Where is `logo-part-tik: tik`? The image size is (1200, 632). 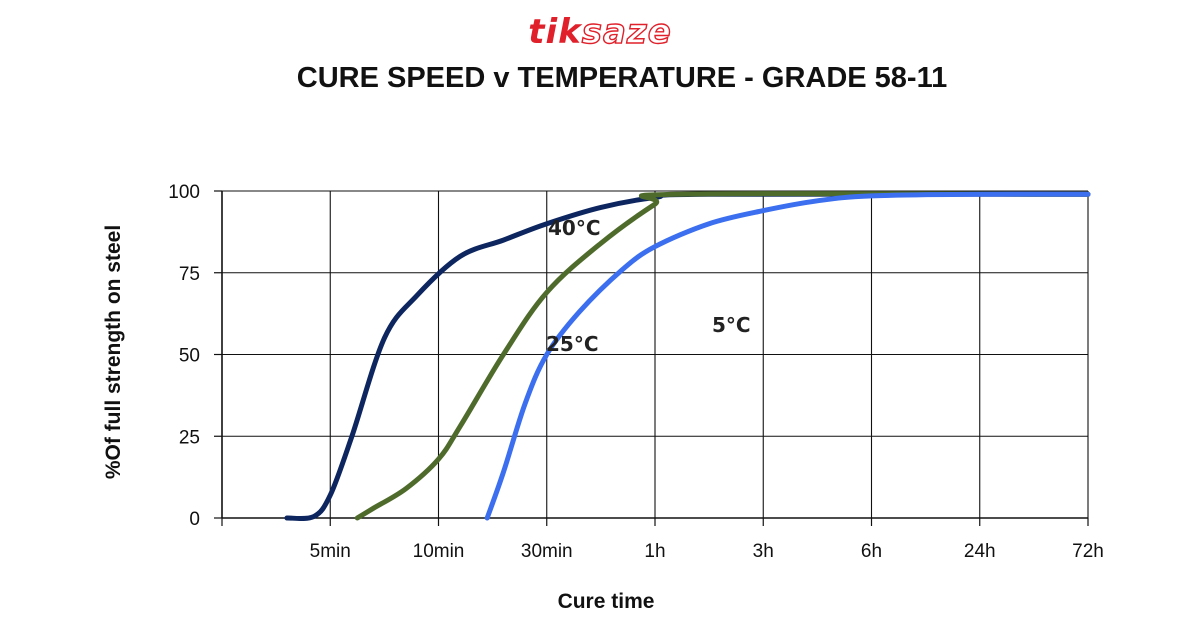
logo-part-tik: tik is located at coordinates (555, 32).